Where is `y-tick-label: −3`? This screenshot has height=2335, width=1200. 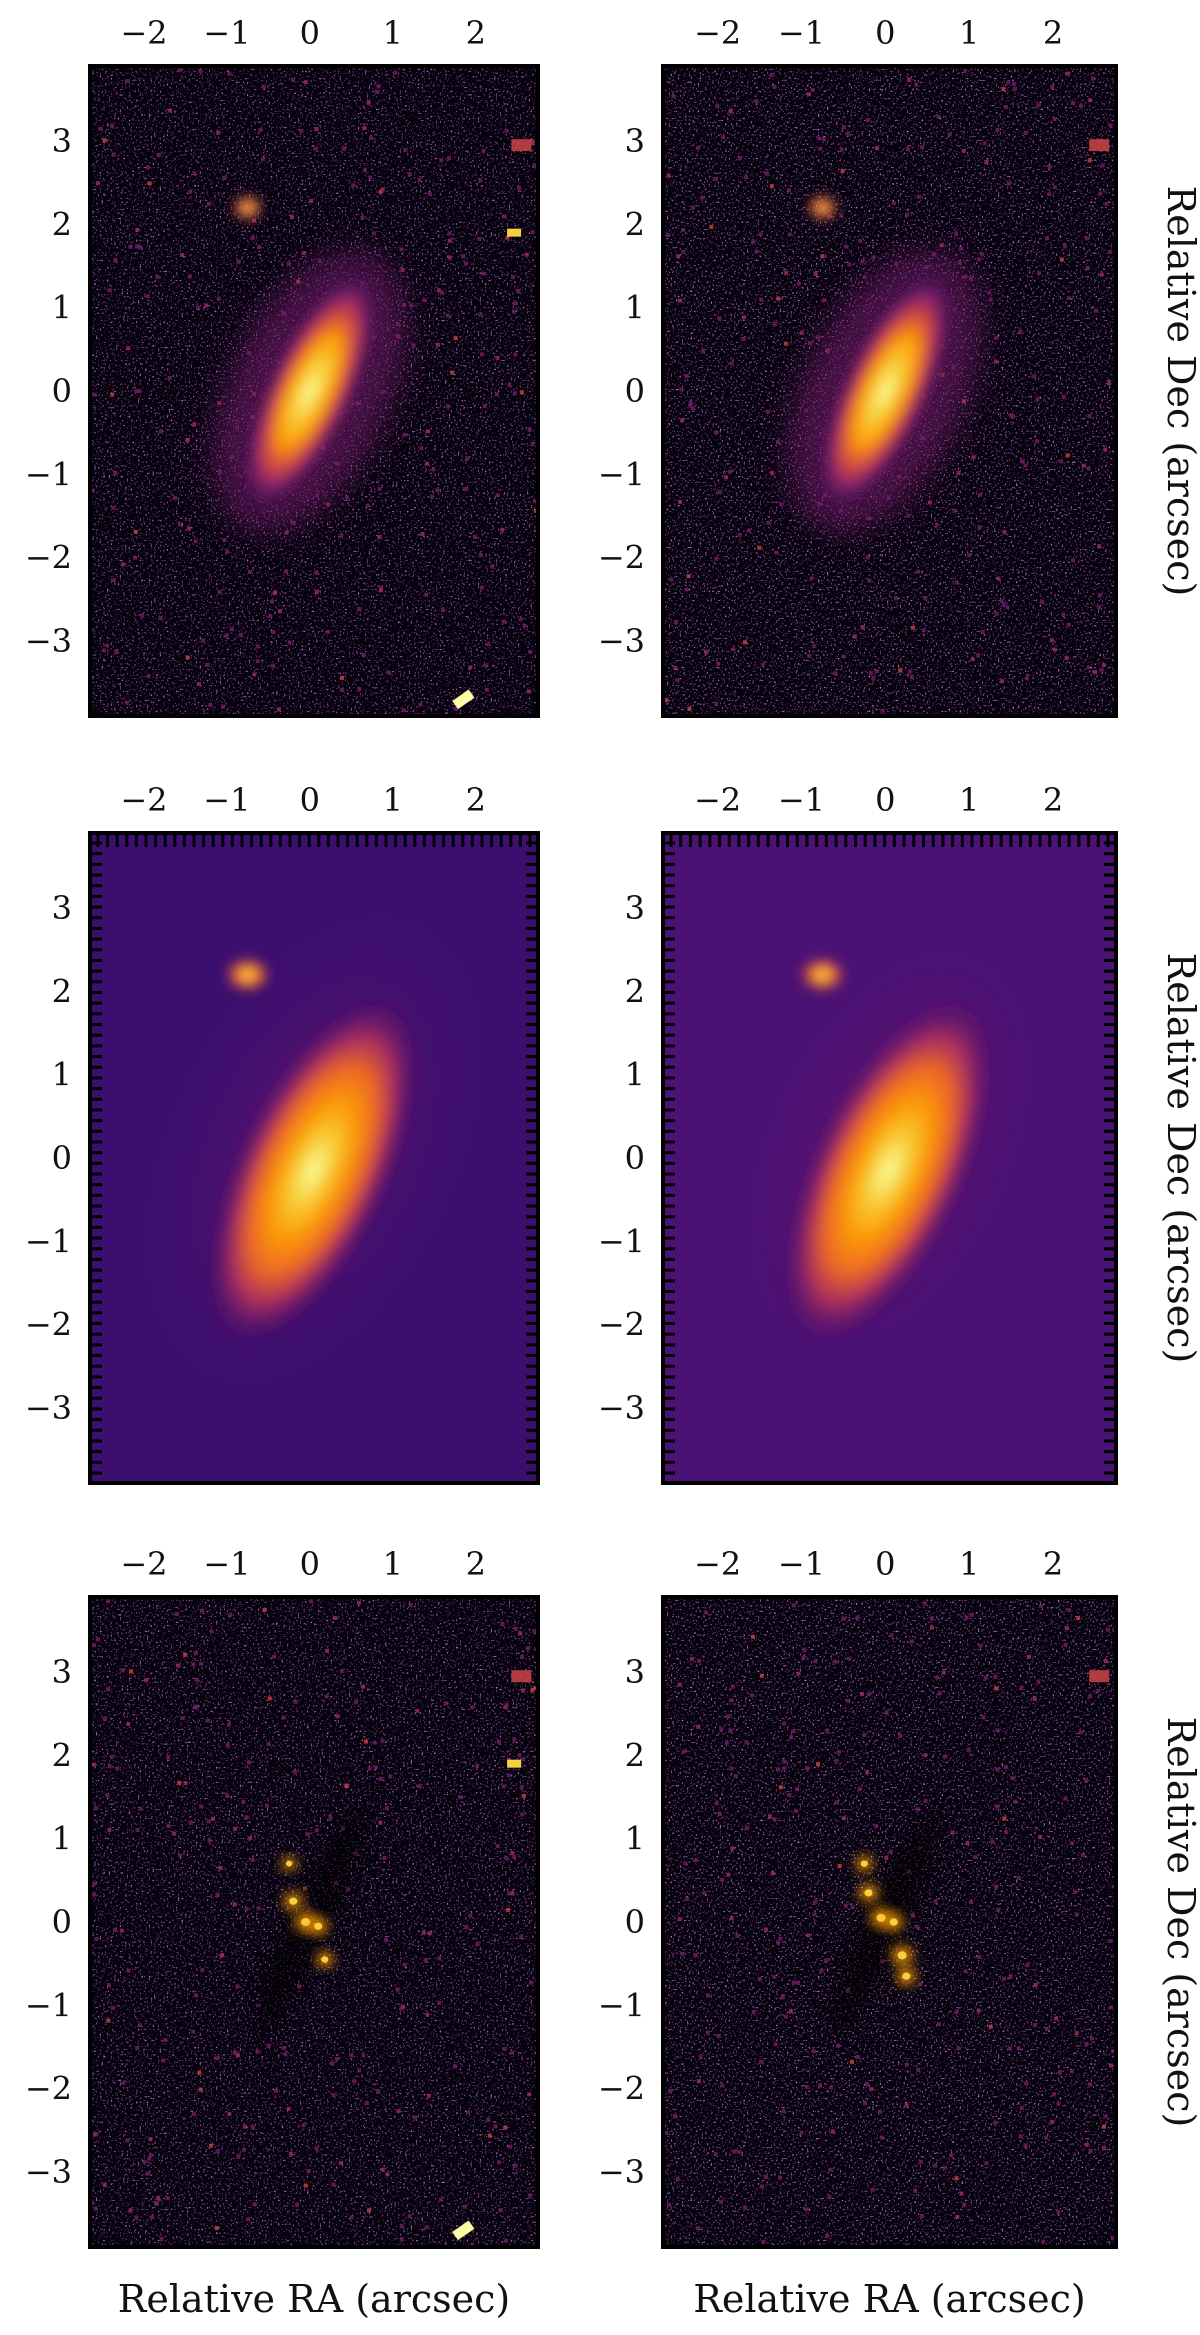 y-tick-label: −3 is located at coordinates (621, 1408).